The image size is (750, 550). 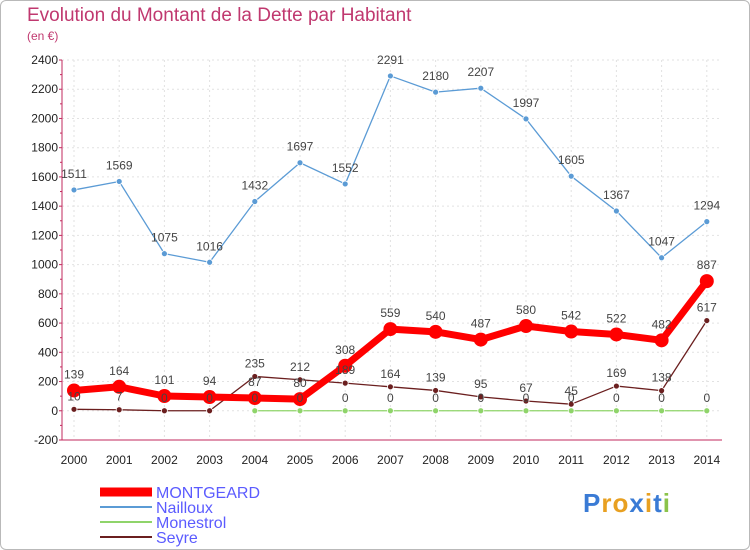 I want to click on x-tick-label: 2006, so click(x=345, y=460).